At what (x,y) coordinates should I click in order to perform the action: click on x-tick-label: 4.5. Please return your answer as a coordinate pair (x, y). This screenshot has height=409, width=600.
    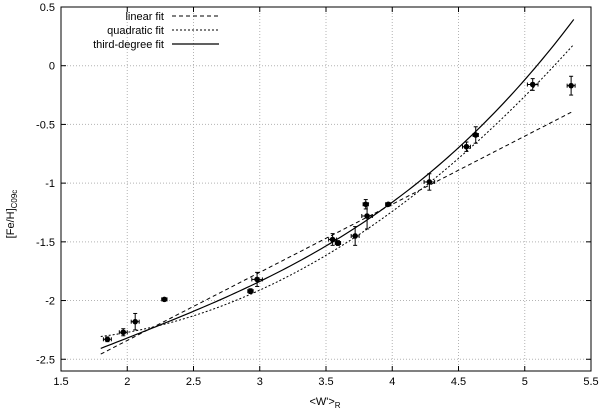
    Looking at the image, I should click on (458, 382).